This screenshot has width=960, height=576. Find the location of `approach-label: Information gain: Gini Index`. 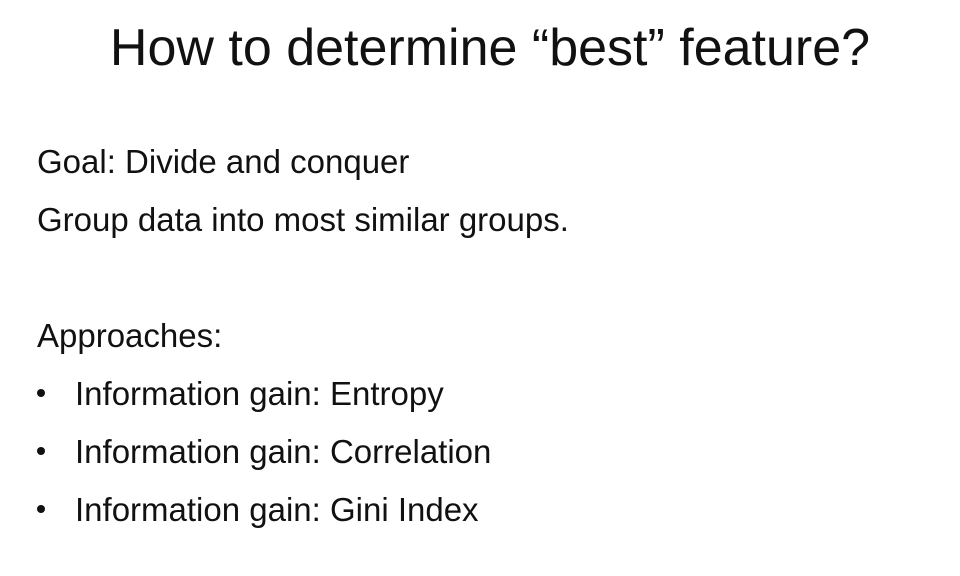

approach-label: Information gain: Gini Index is located at coordinates (277, 509).